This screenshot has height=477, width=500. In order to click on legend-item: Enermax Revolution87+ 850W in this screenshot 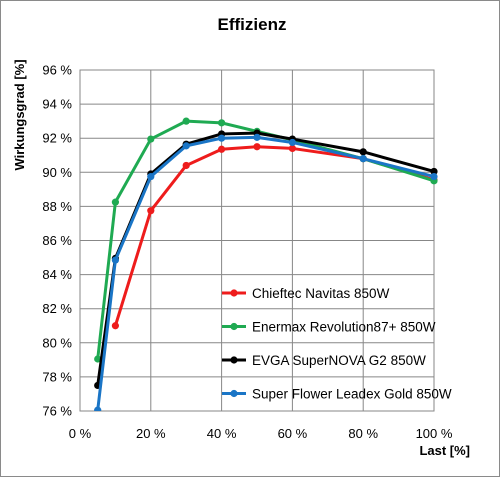, I will do `click(329, 327)`.